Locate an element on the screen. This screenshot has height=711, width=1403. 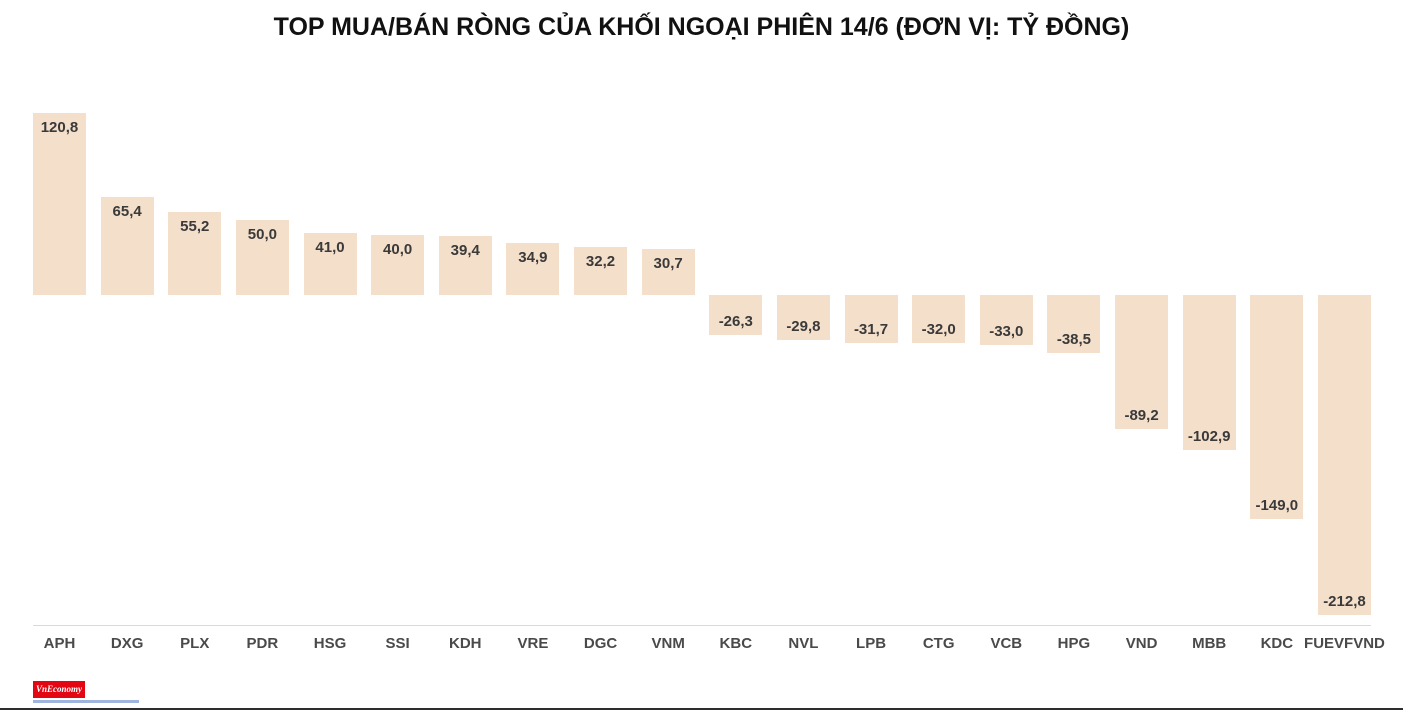
bar-NVL is located at coordinates (803, 317).